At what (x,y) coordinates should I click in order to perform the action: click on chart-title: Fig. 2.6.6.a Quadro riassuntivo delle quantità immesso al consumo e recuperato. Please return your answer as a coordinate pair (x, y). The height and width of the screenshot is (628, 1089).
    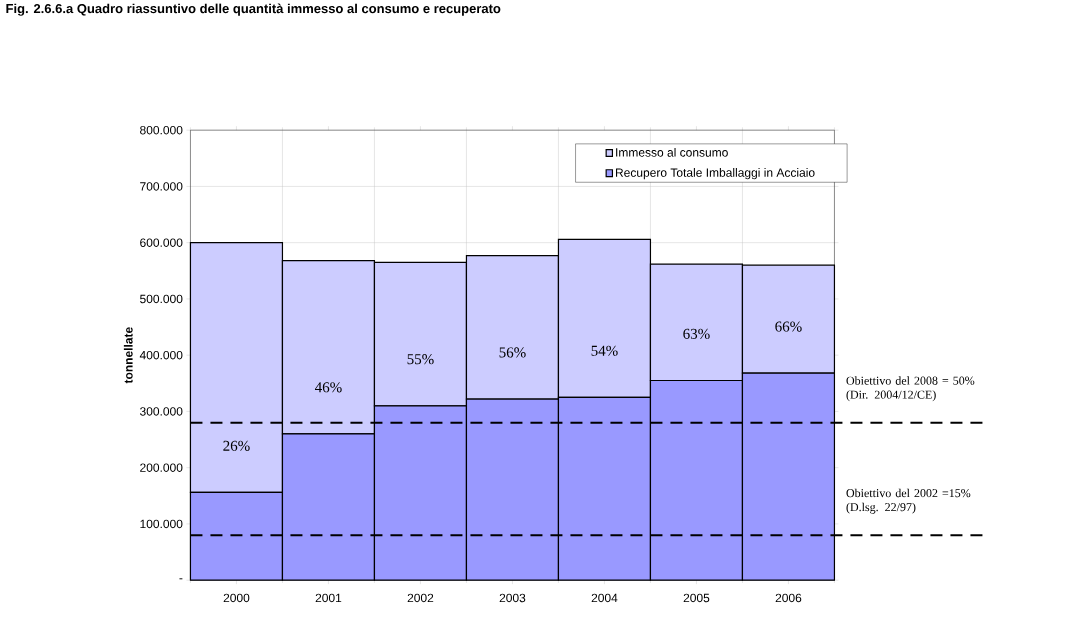
    Looking at the image, I should click on (253, 9).